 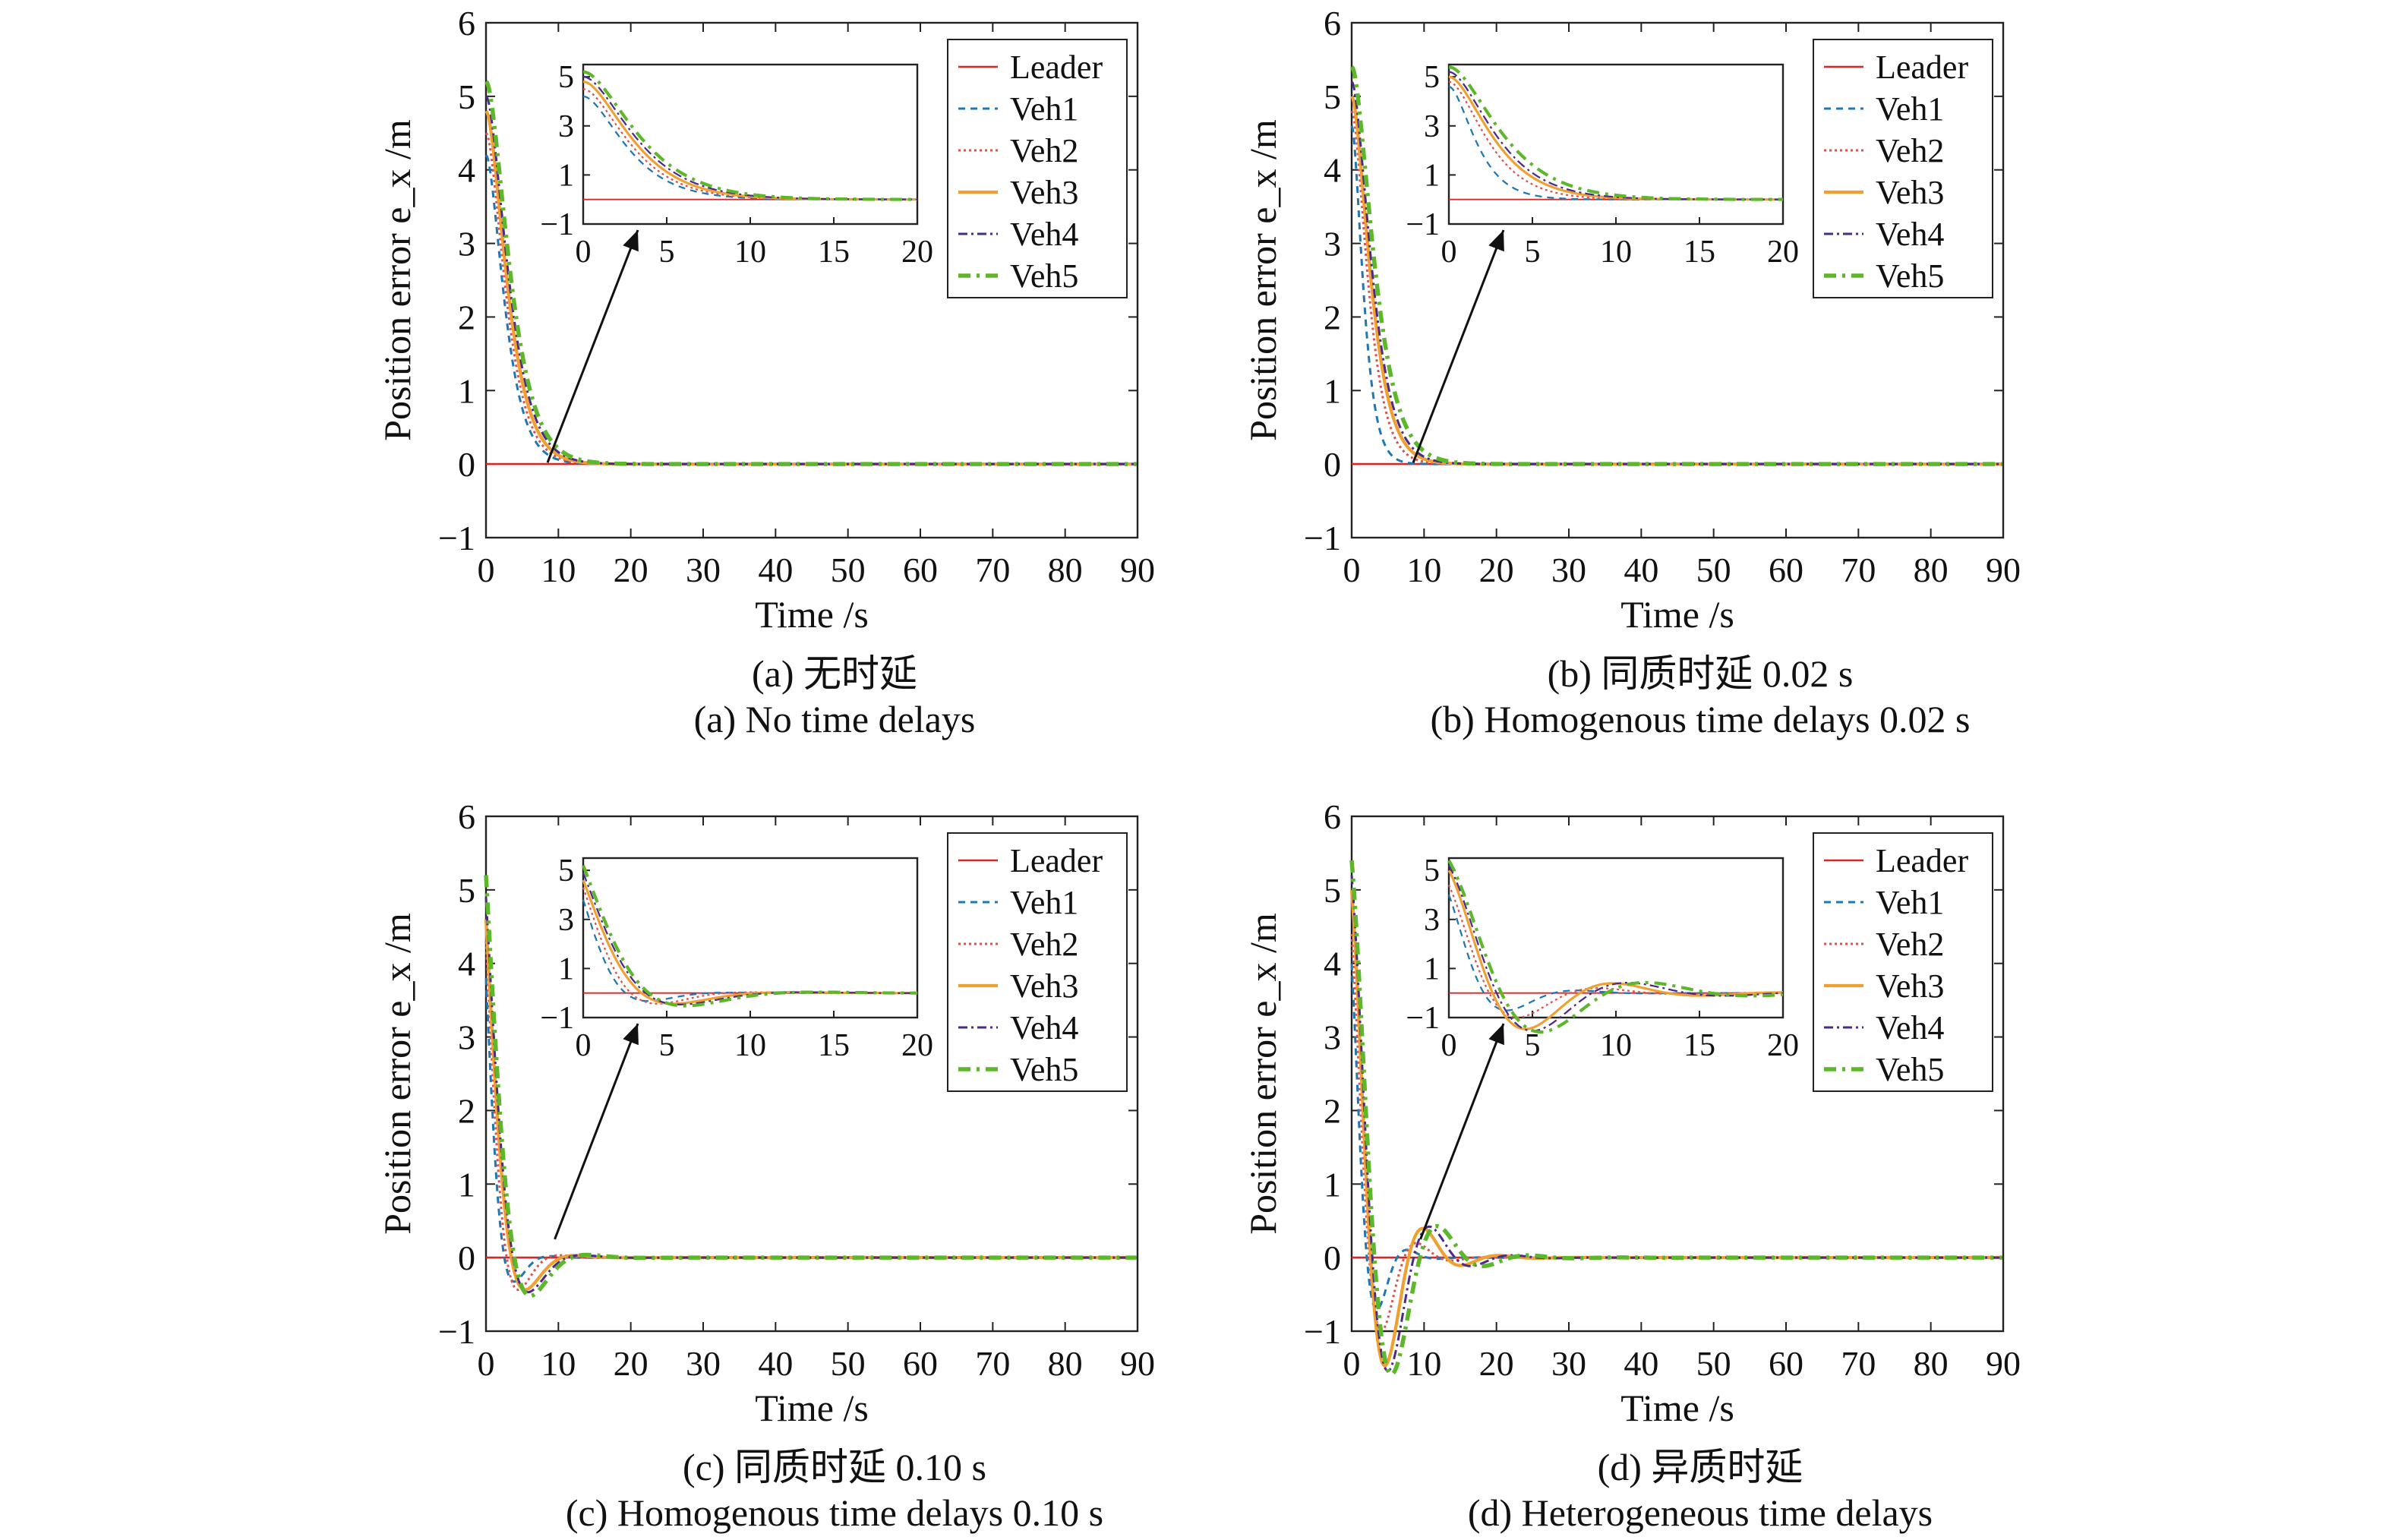 I want to click on caption-cn: (c) 同质时延 0.10 s, so click(x=834, y=1467).